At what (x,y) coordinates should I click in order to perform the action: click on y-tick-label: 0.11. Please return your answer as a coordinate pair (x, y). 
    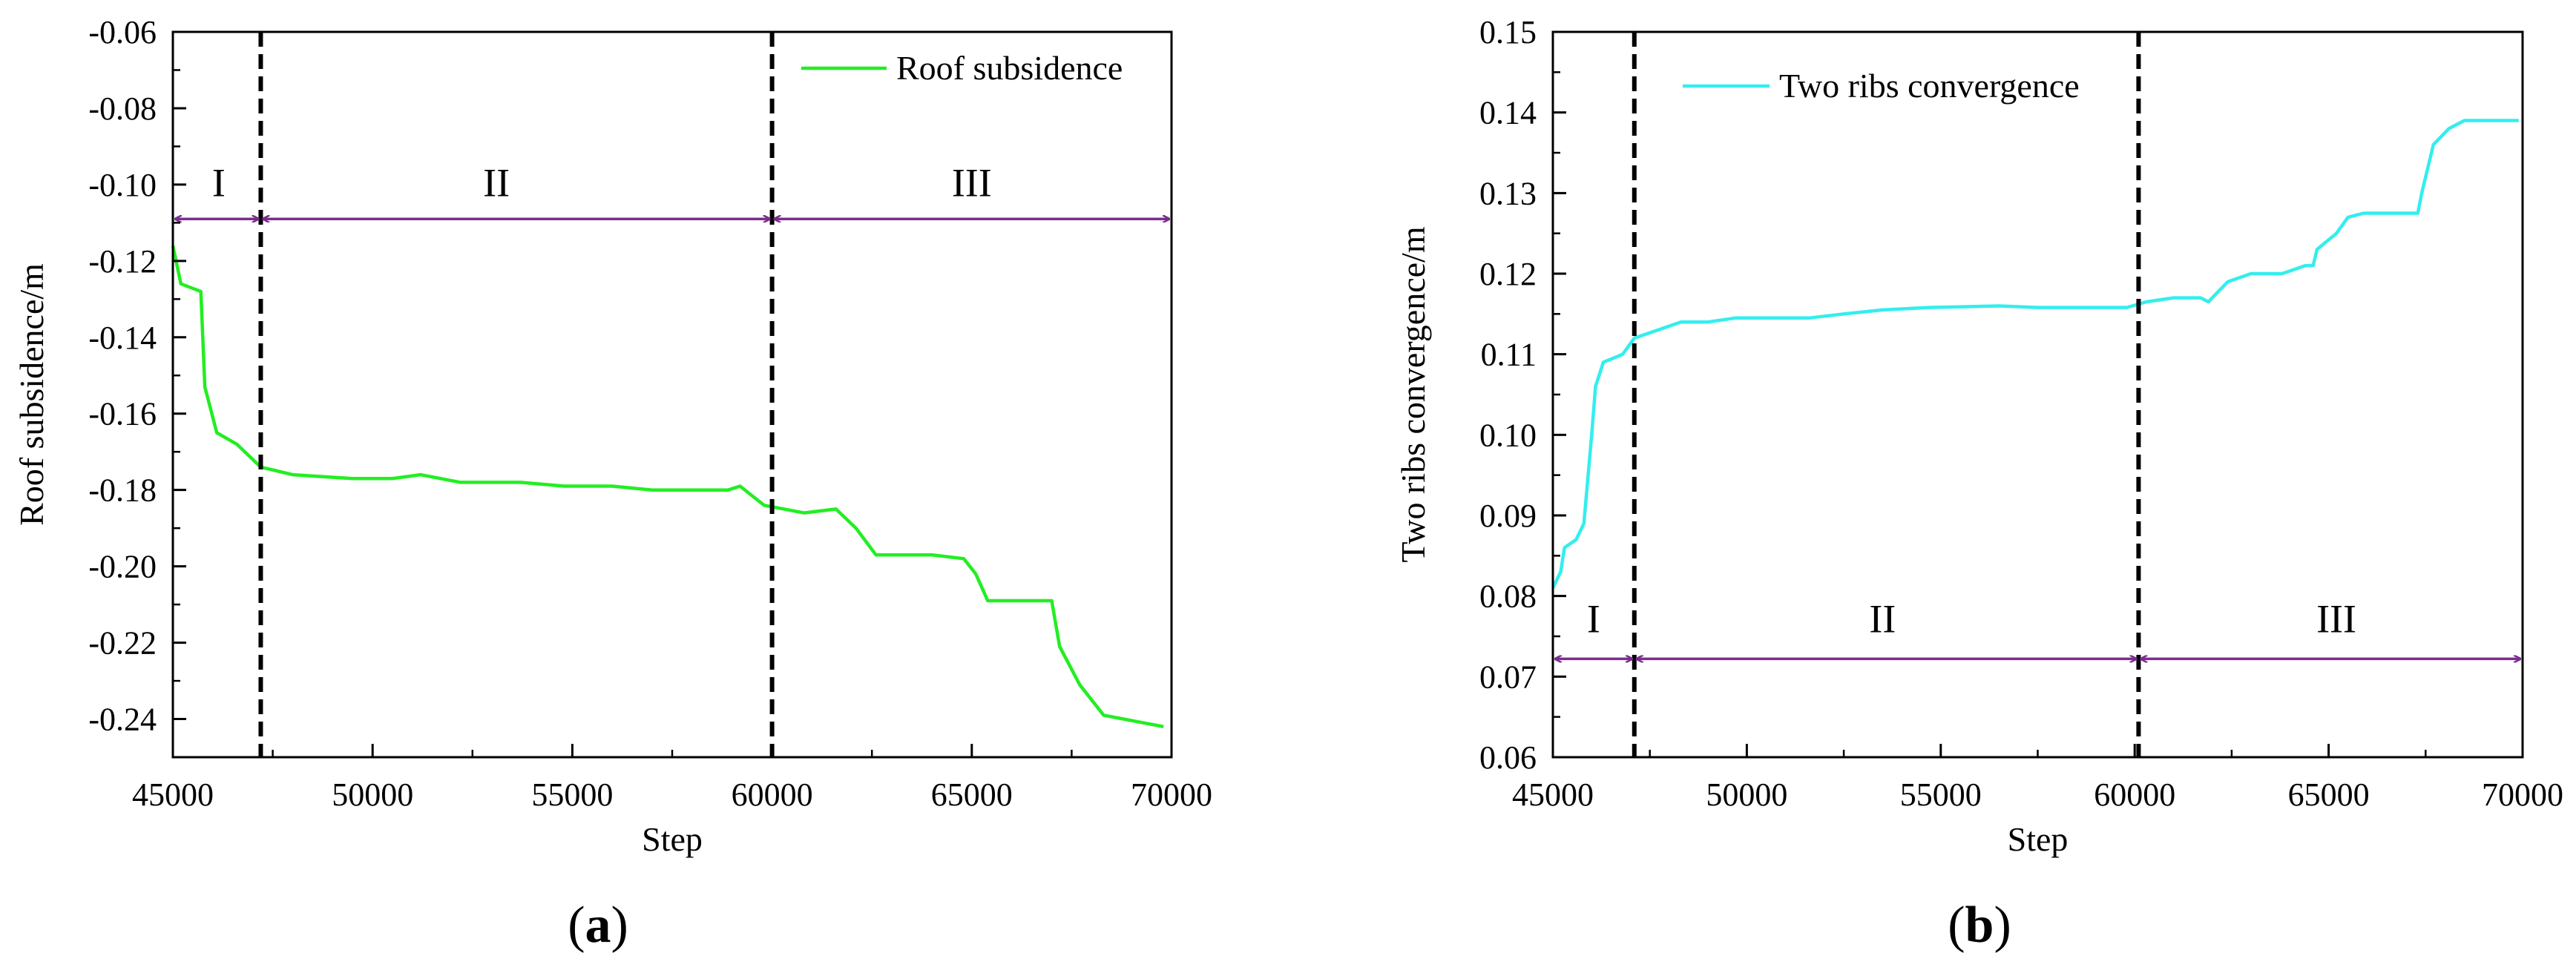
    Looking at the image, I should click on (1509, 355).